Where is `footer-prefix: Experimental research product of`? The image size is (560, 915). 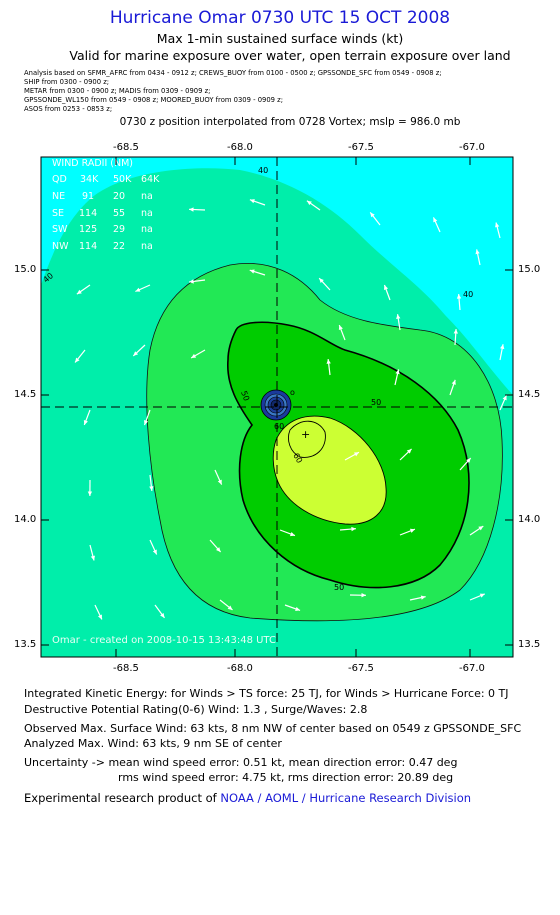 footer-prefix: Experimental research product of is located at coordinates (122, 798).